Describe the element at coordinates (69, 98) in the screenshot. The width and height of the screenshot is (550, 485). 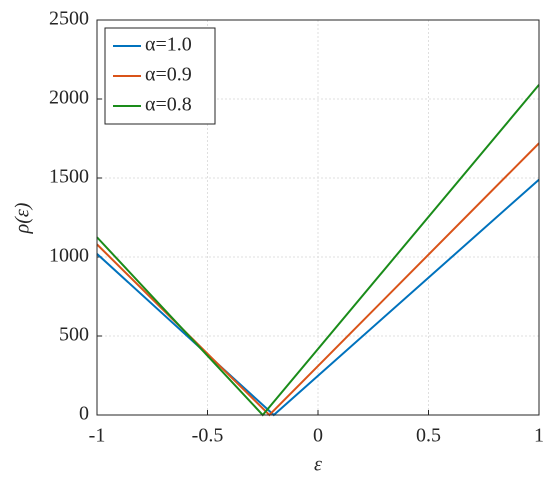
I see `y-tick-label: 2000` at that location.